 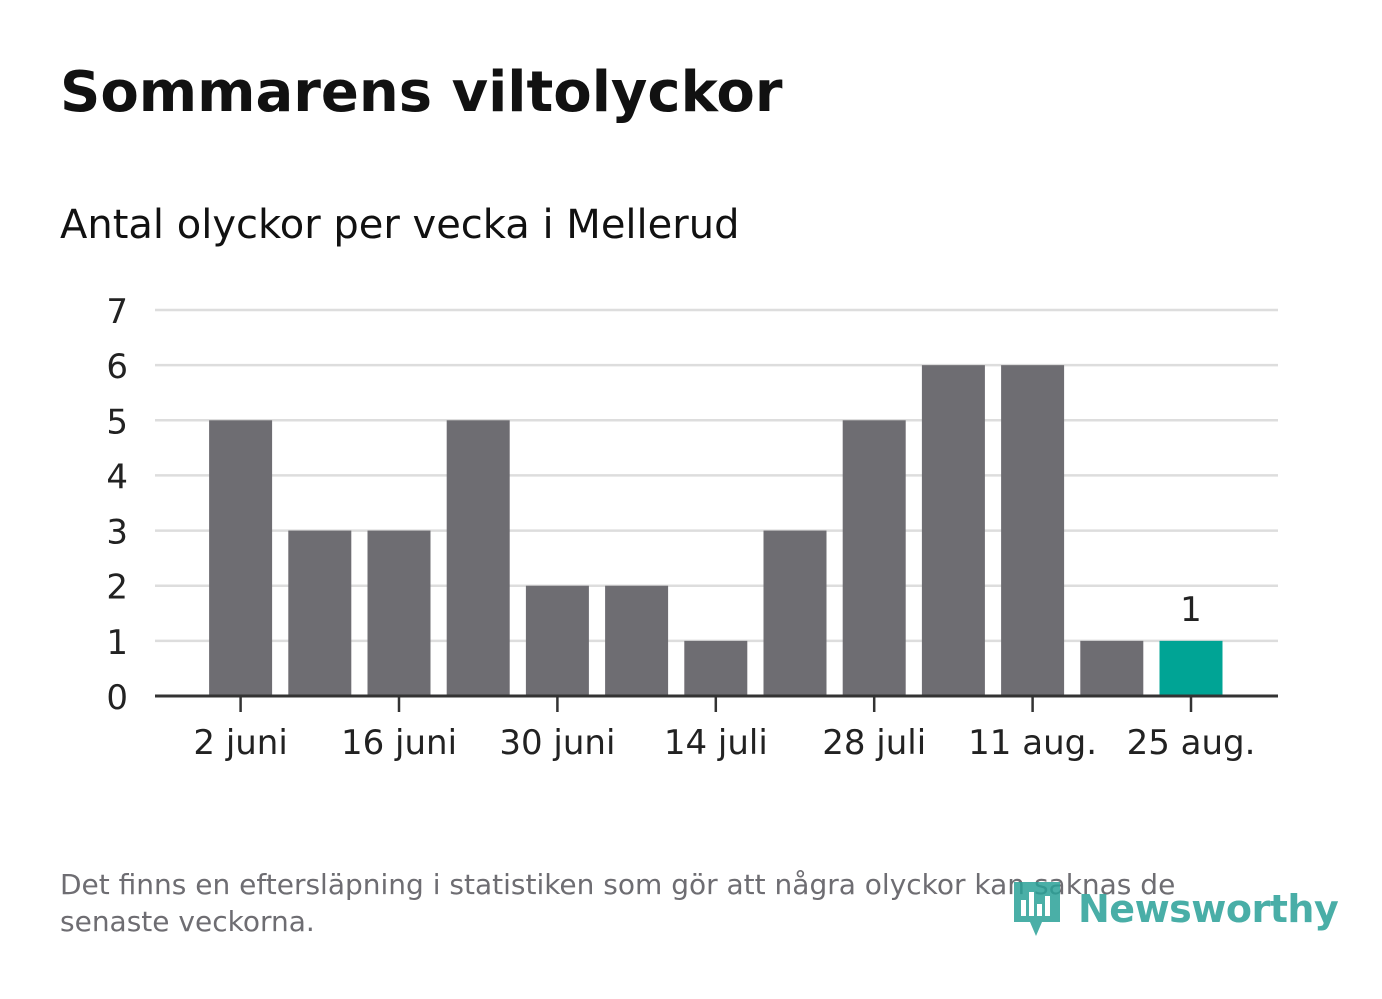 What do you see at coordinates (117, 643) in the screenshot?
I see `y-tick-label: 1` at bounding box center [117, 643].